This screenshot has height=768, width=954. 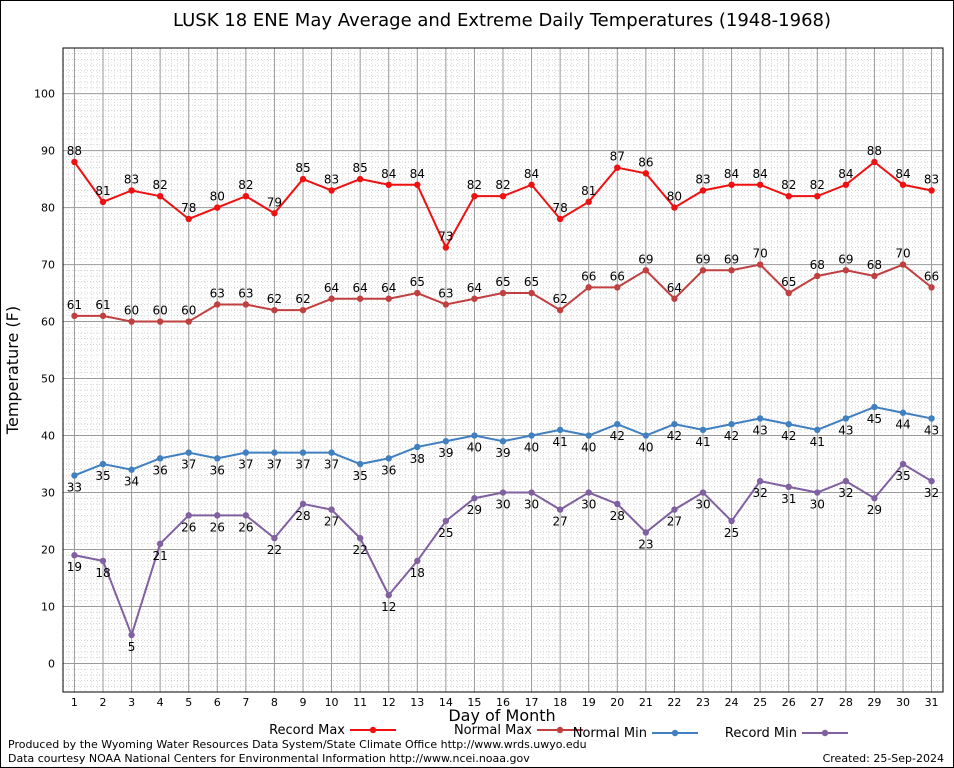 I want to click on data-label: 66, so click(x=931, y=276).